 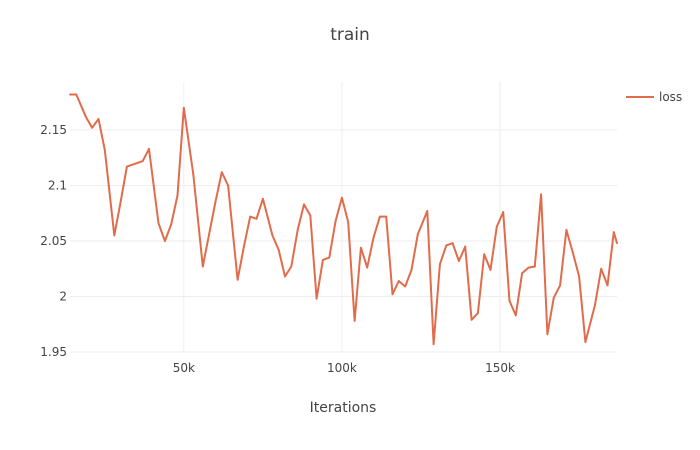 What do you see at coordinates (350, 35) in the screenshot?
I see `chart-title: train` at bounding box center [350, 35].